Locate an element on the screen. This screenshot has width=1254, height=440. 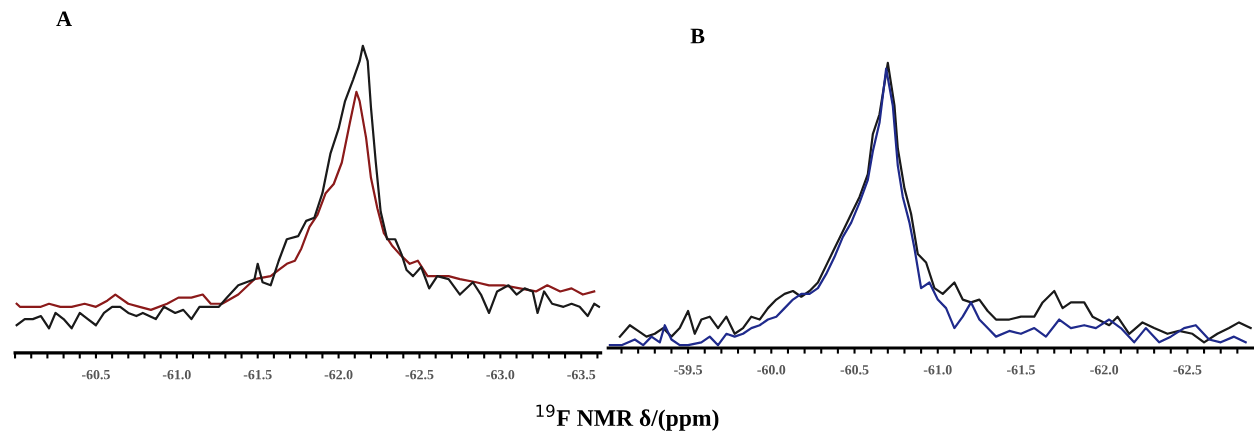
chart-title: A is located at coordinates (64, 19).